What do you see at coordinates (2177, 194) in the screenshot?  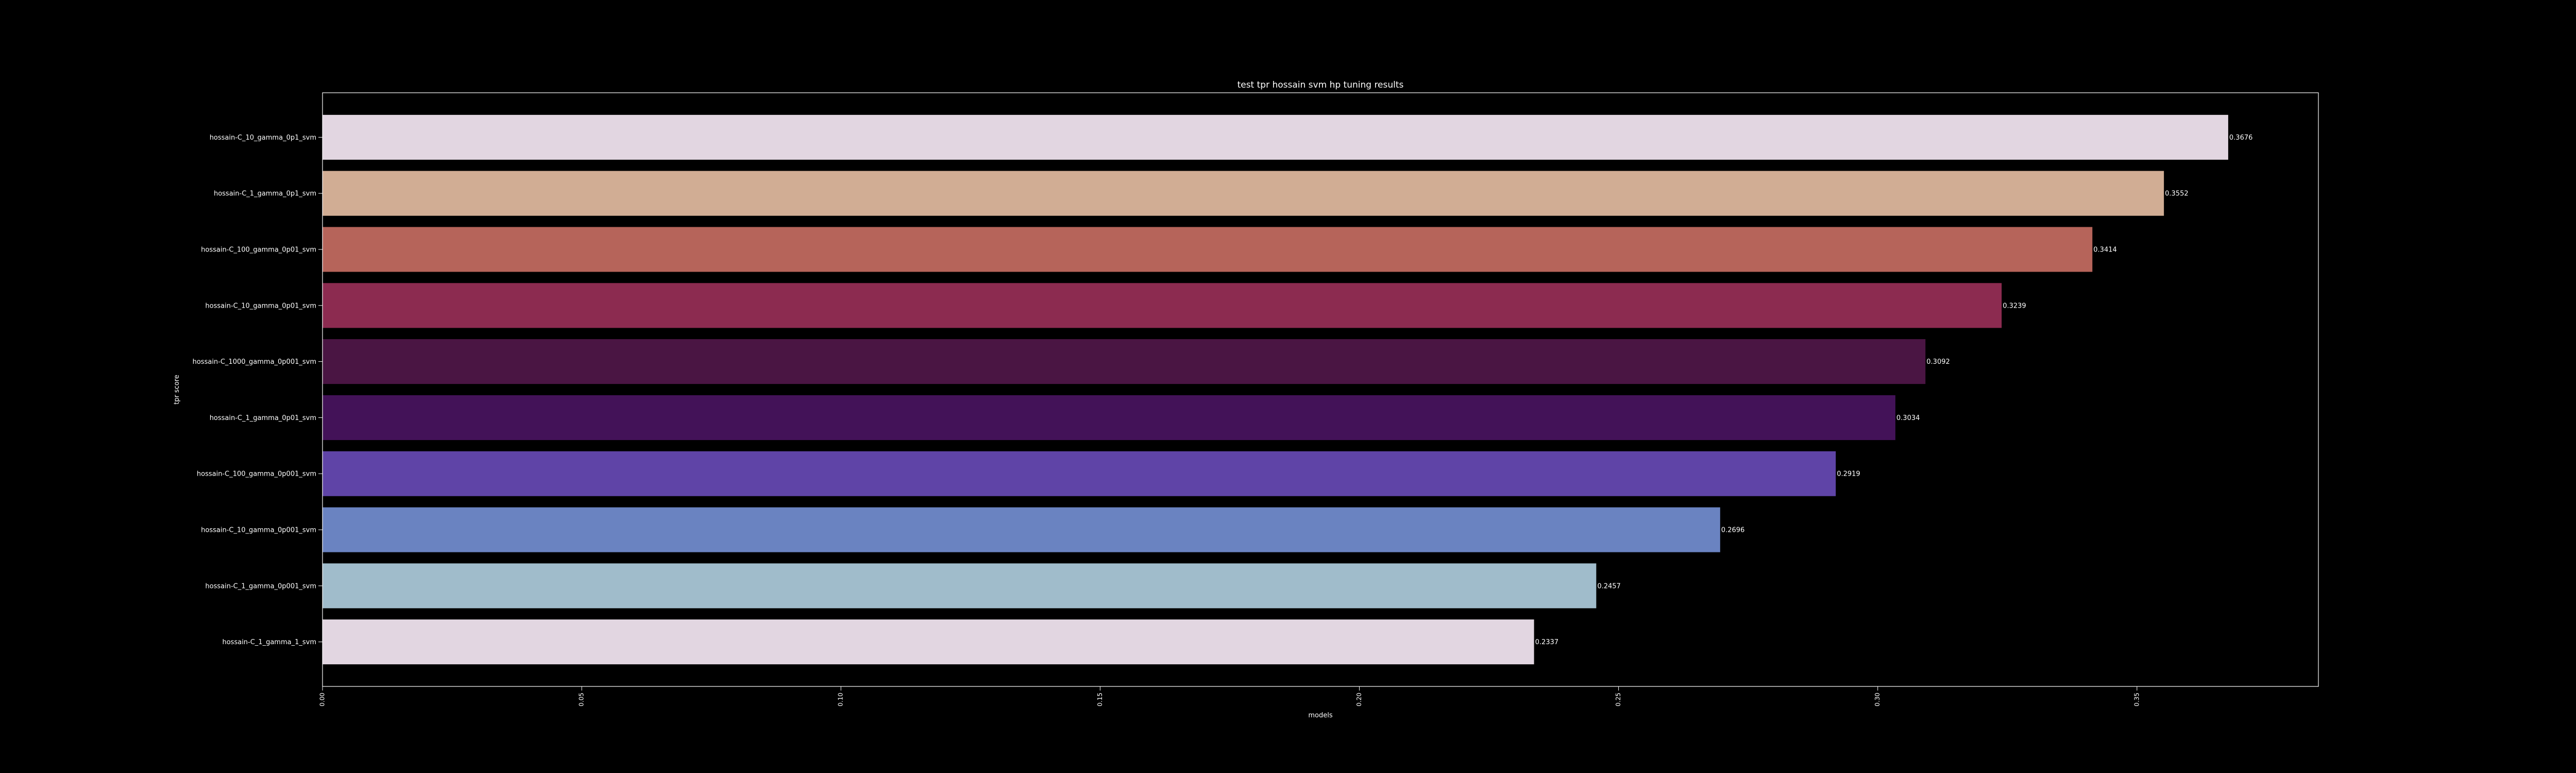 I see `value-label-1: 0.3552` at bounding box center [2177, 194].